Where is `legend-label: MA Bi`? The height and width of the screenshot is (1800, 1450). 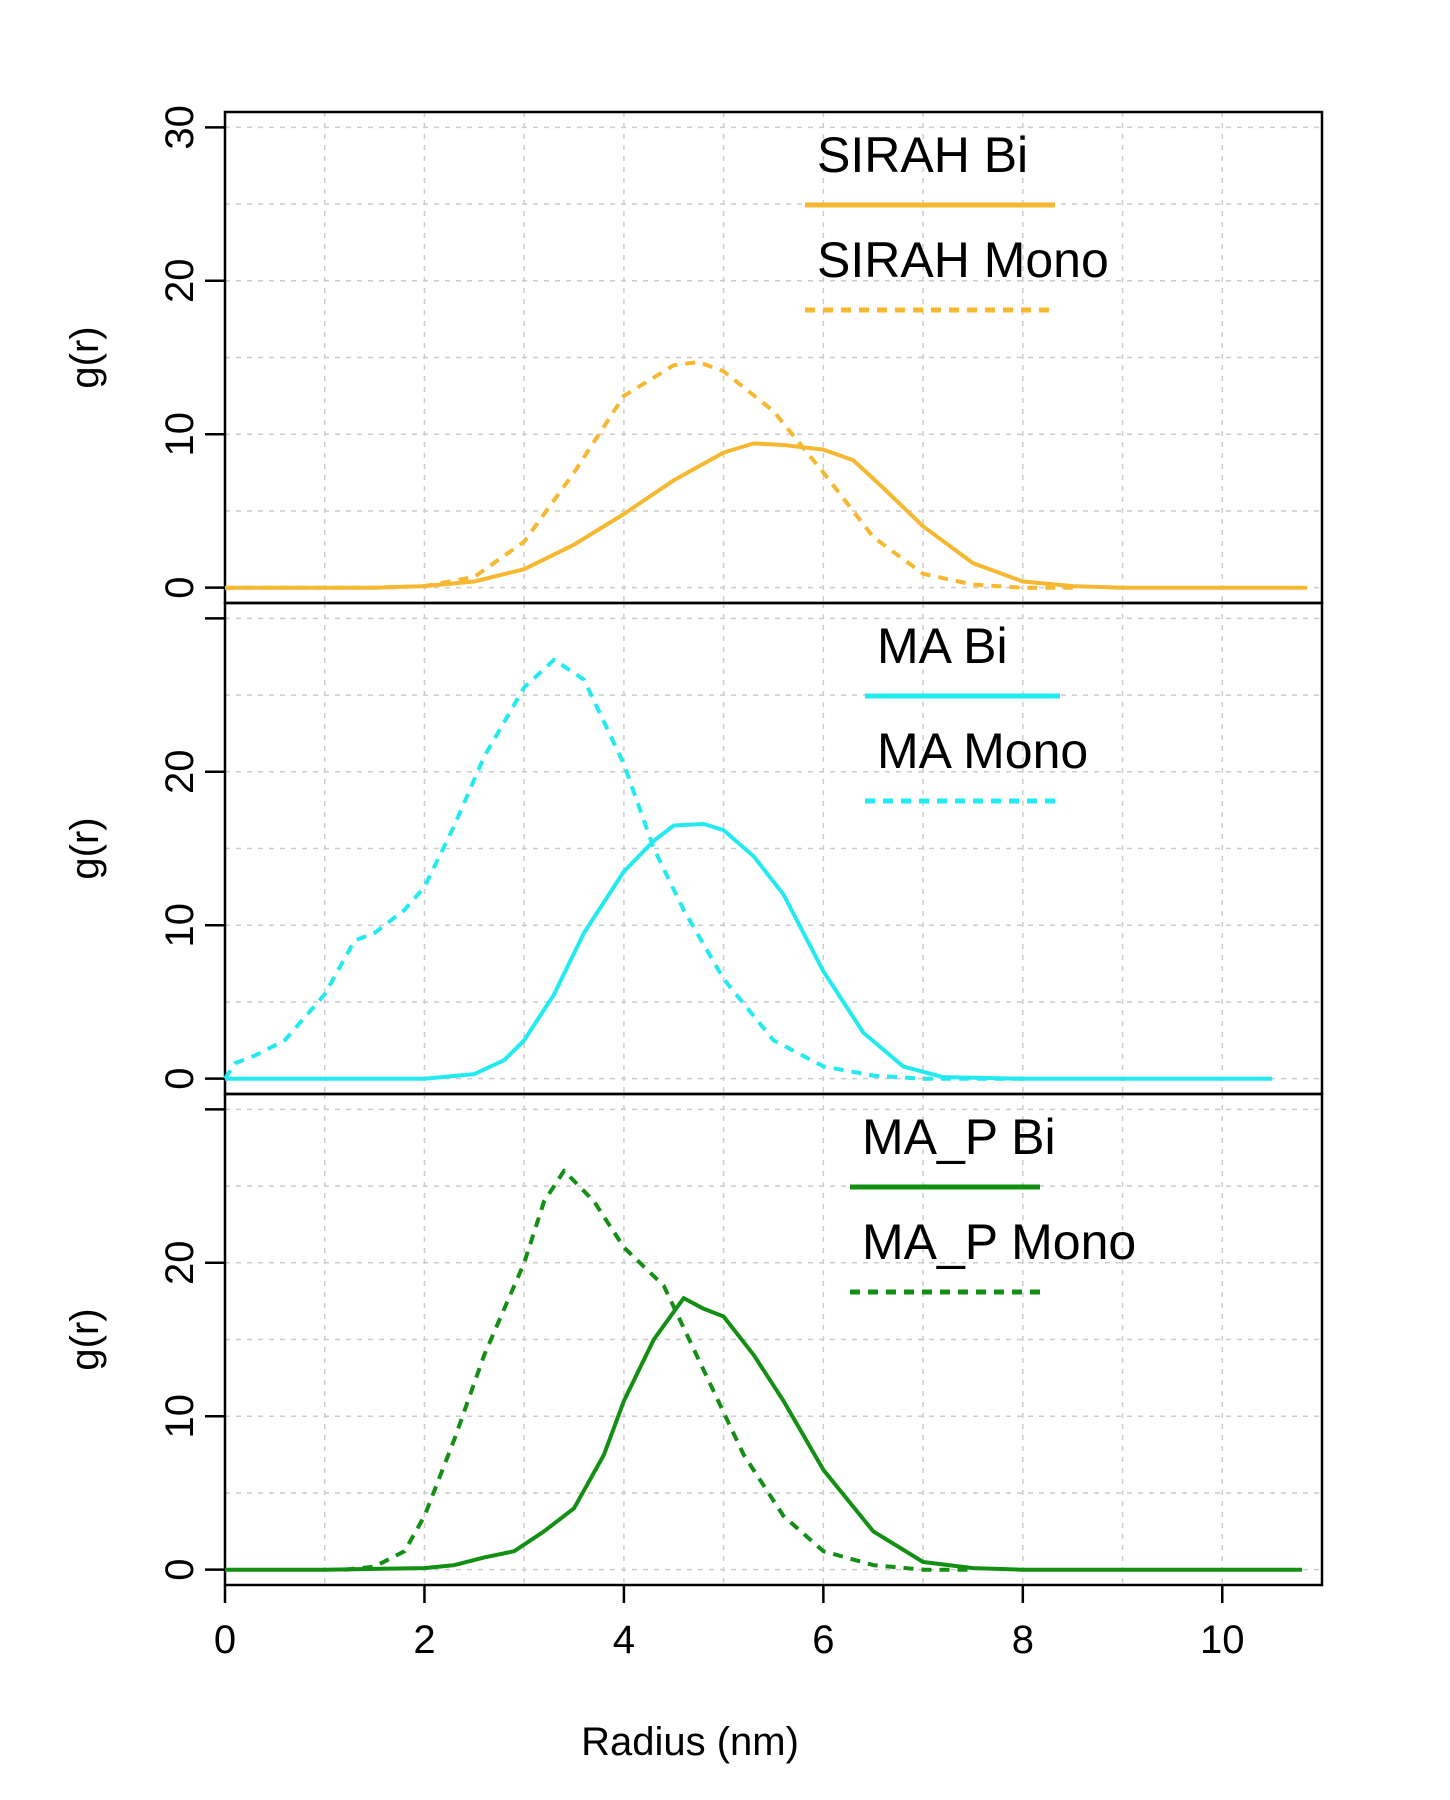
legend-label: MA Bi is located at coordinates (942, 646).